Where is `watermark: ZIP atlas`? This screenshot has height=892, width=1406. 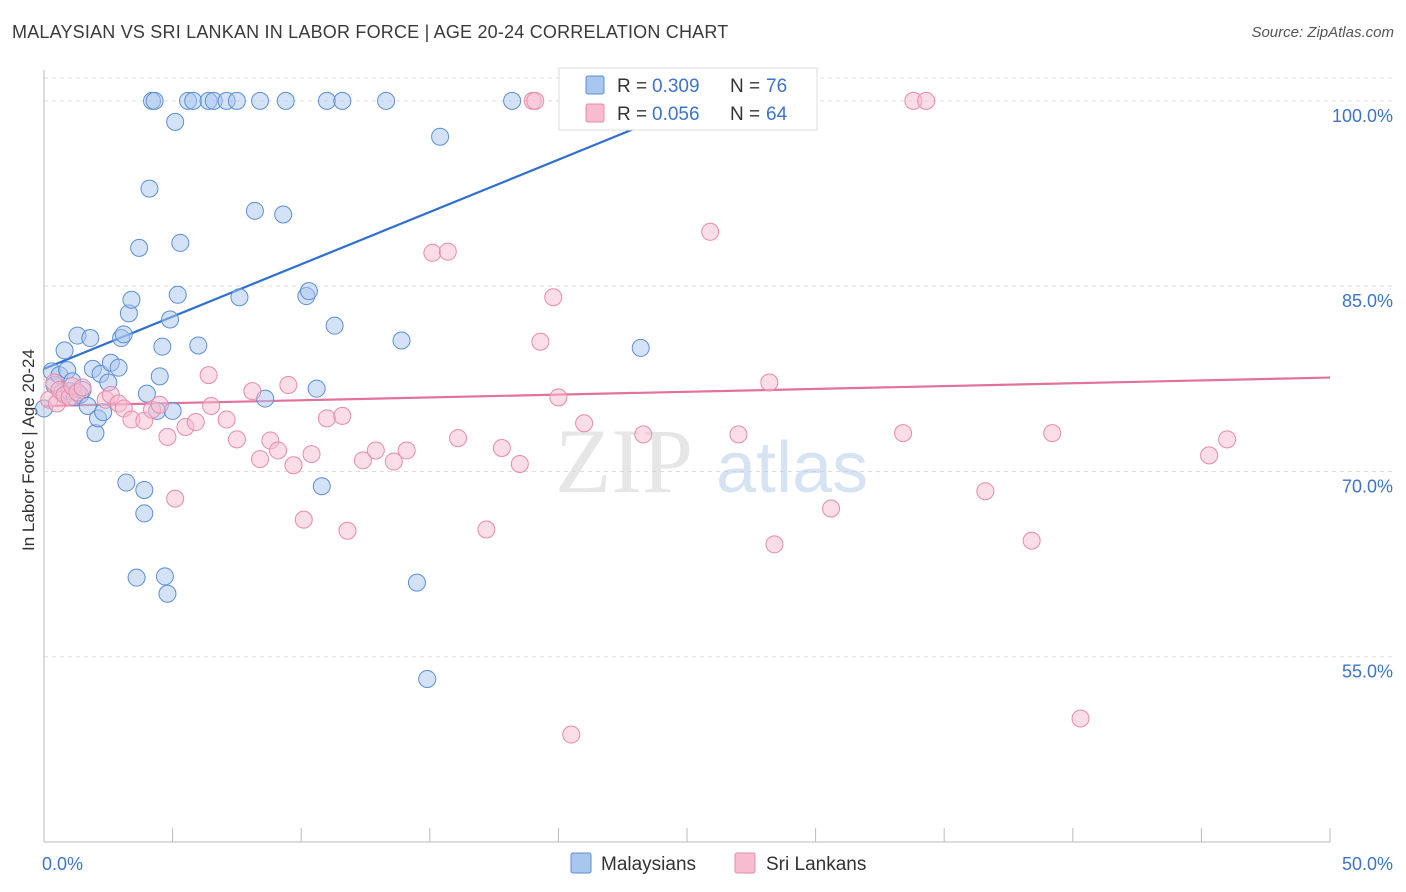
watermark: ZIP atlas is located at coordinates (711, 461).